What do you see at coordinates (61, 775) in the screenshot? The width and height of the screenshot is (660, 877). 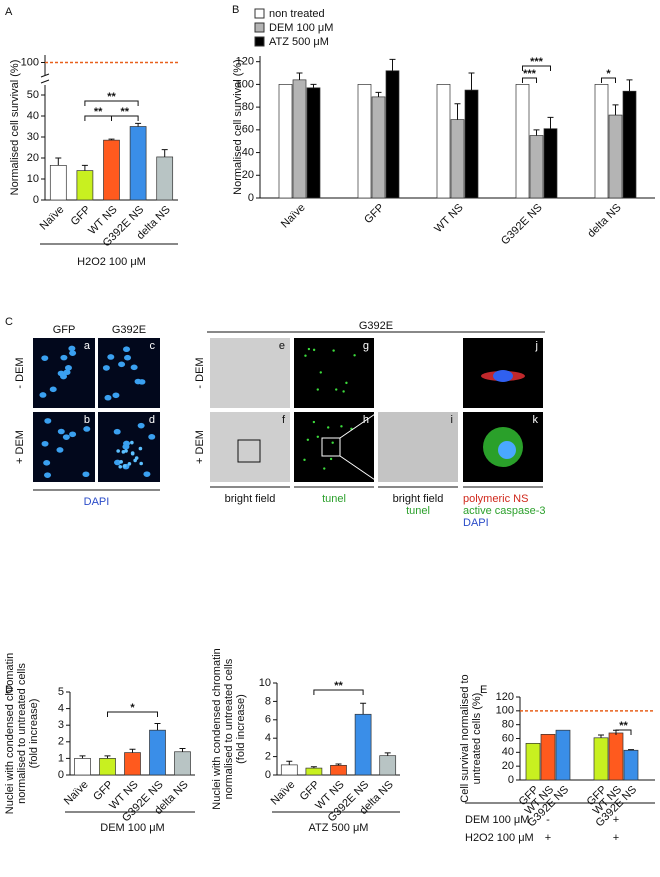 I see `y-tick-label: 0` at bounding box center [61, 775].